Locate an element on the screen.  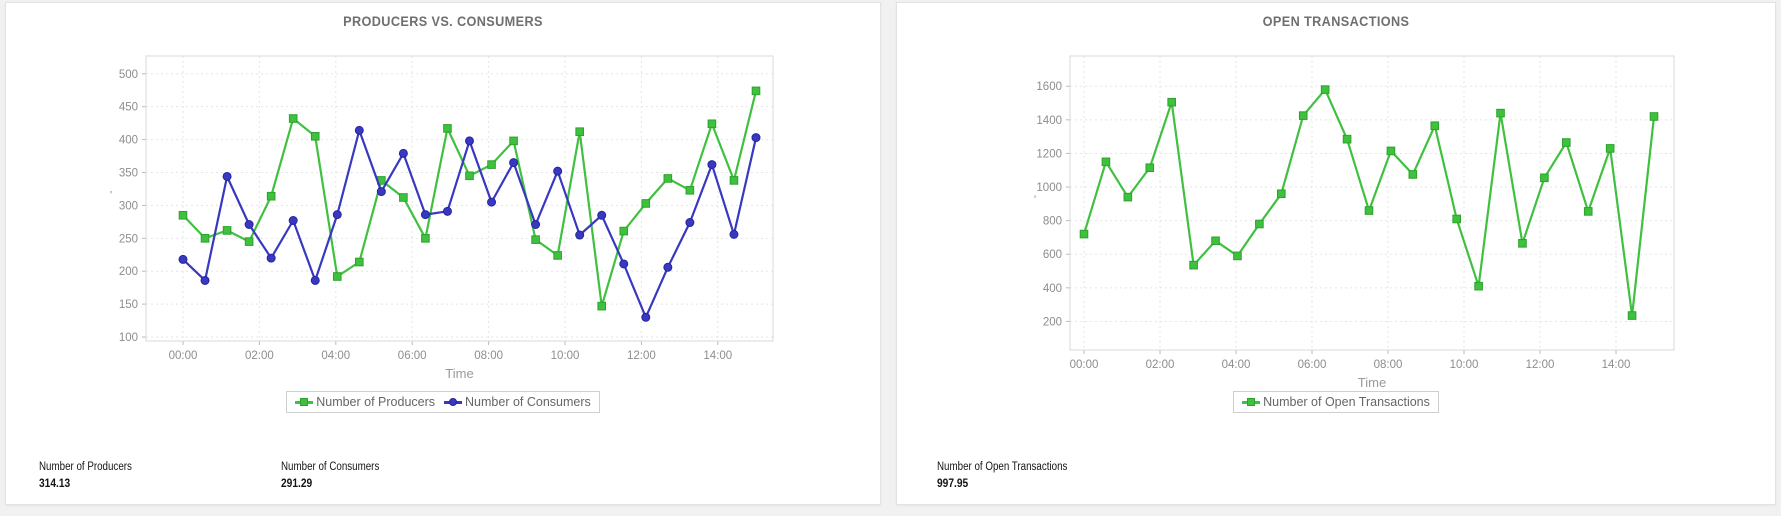
stat-number-of-producers: Number of Producers 314.13 is located at coordinates (85, 475).